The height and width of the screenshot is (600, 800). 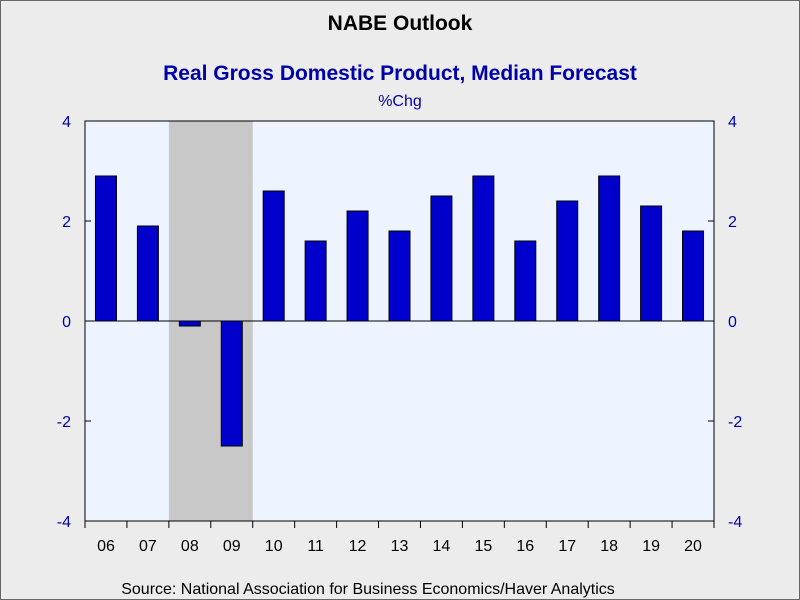 What do you see at coordinates (190, 546) in the screenshot?
I see `xtick-label-08: 08` at bounding box center [190, 546].